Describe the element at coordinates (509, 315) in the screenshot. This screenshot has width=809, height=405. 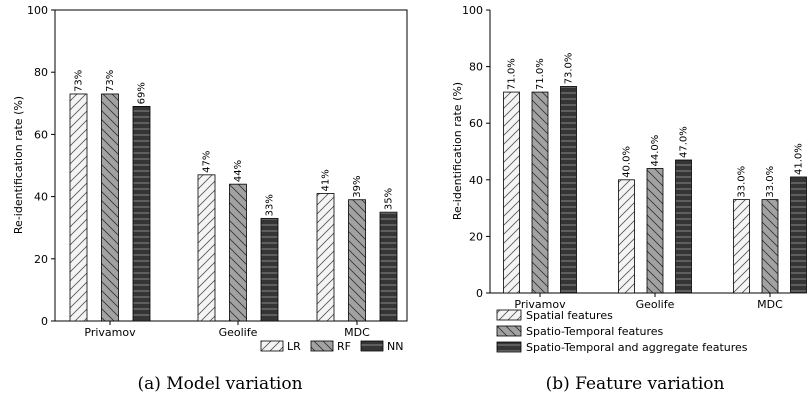
I see `legend-b-swatch-spatial` at that location.